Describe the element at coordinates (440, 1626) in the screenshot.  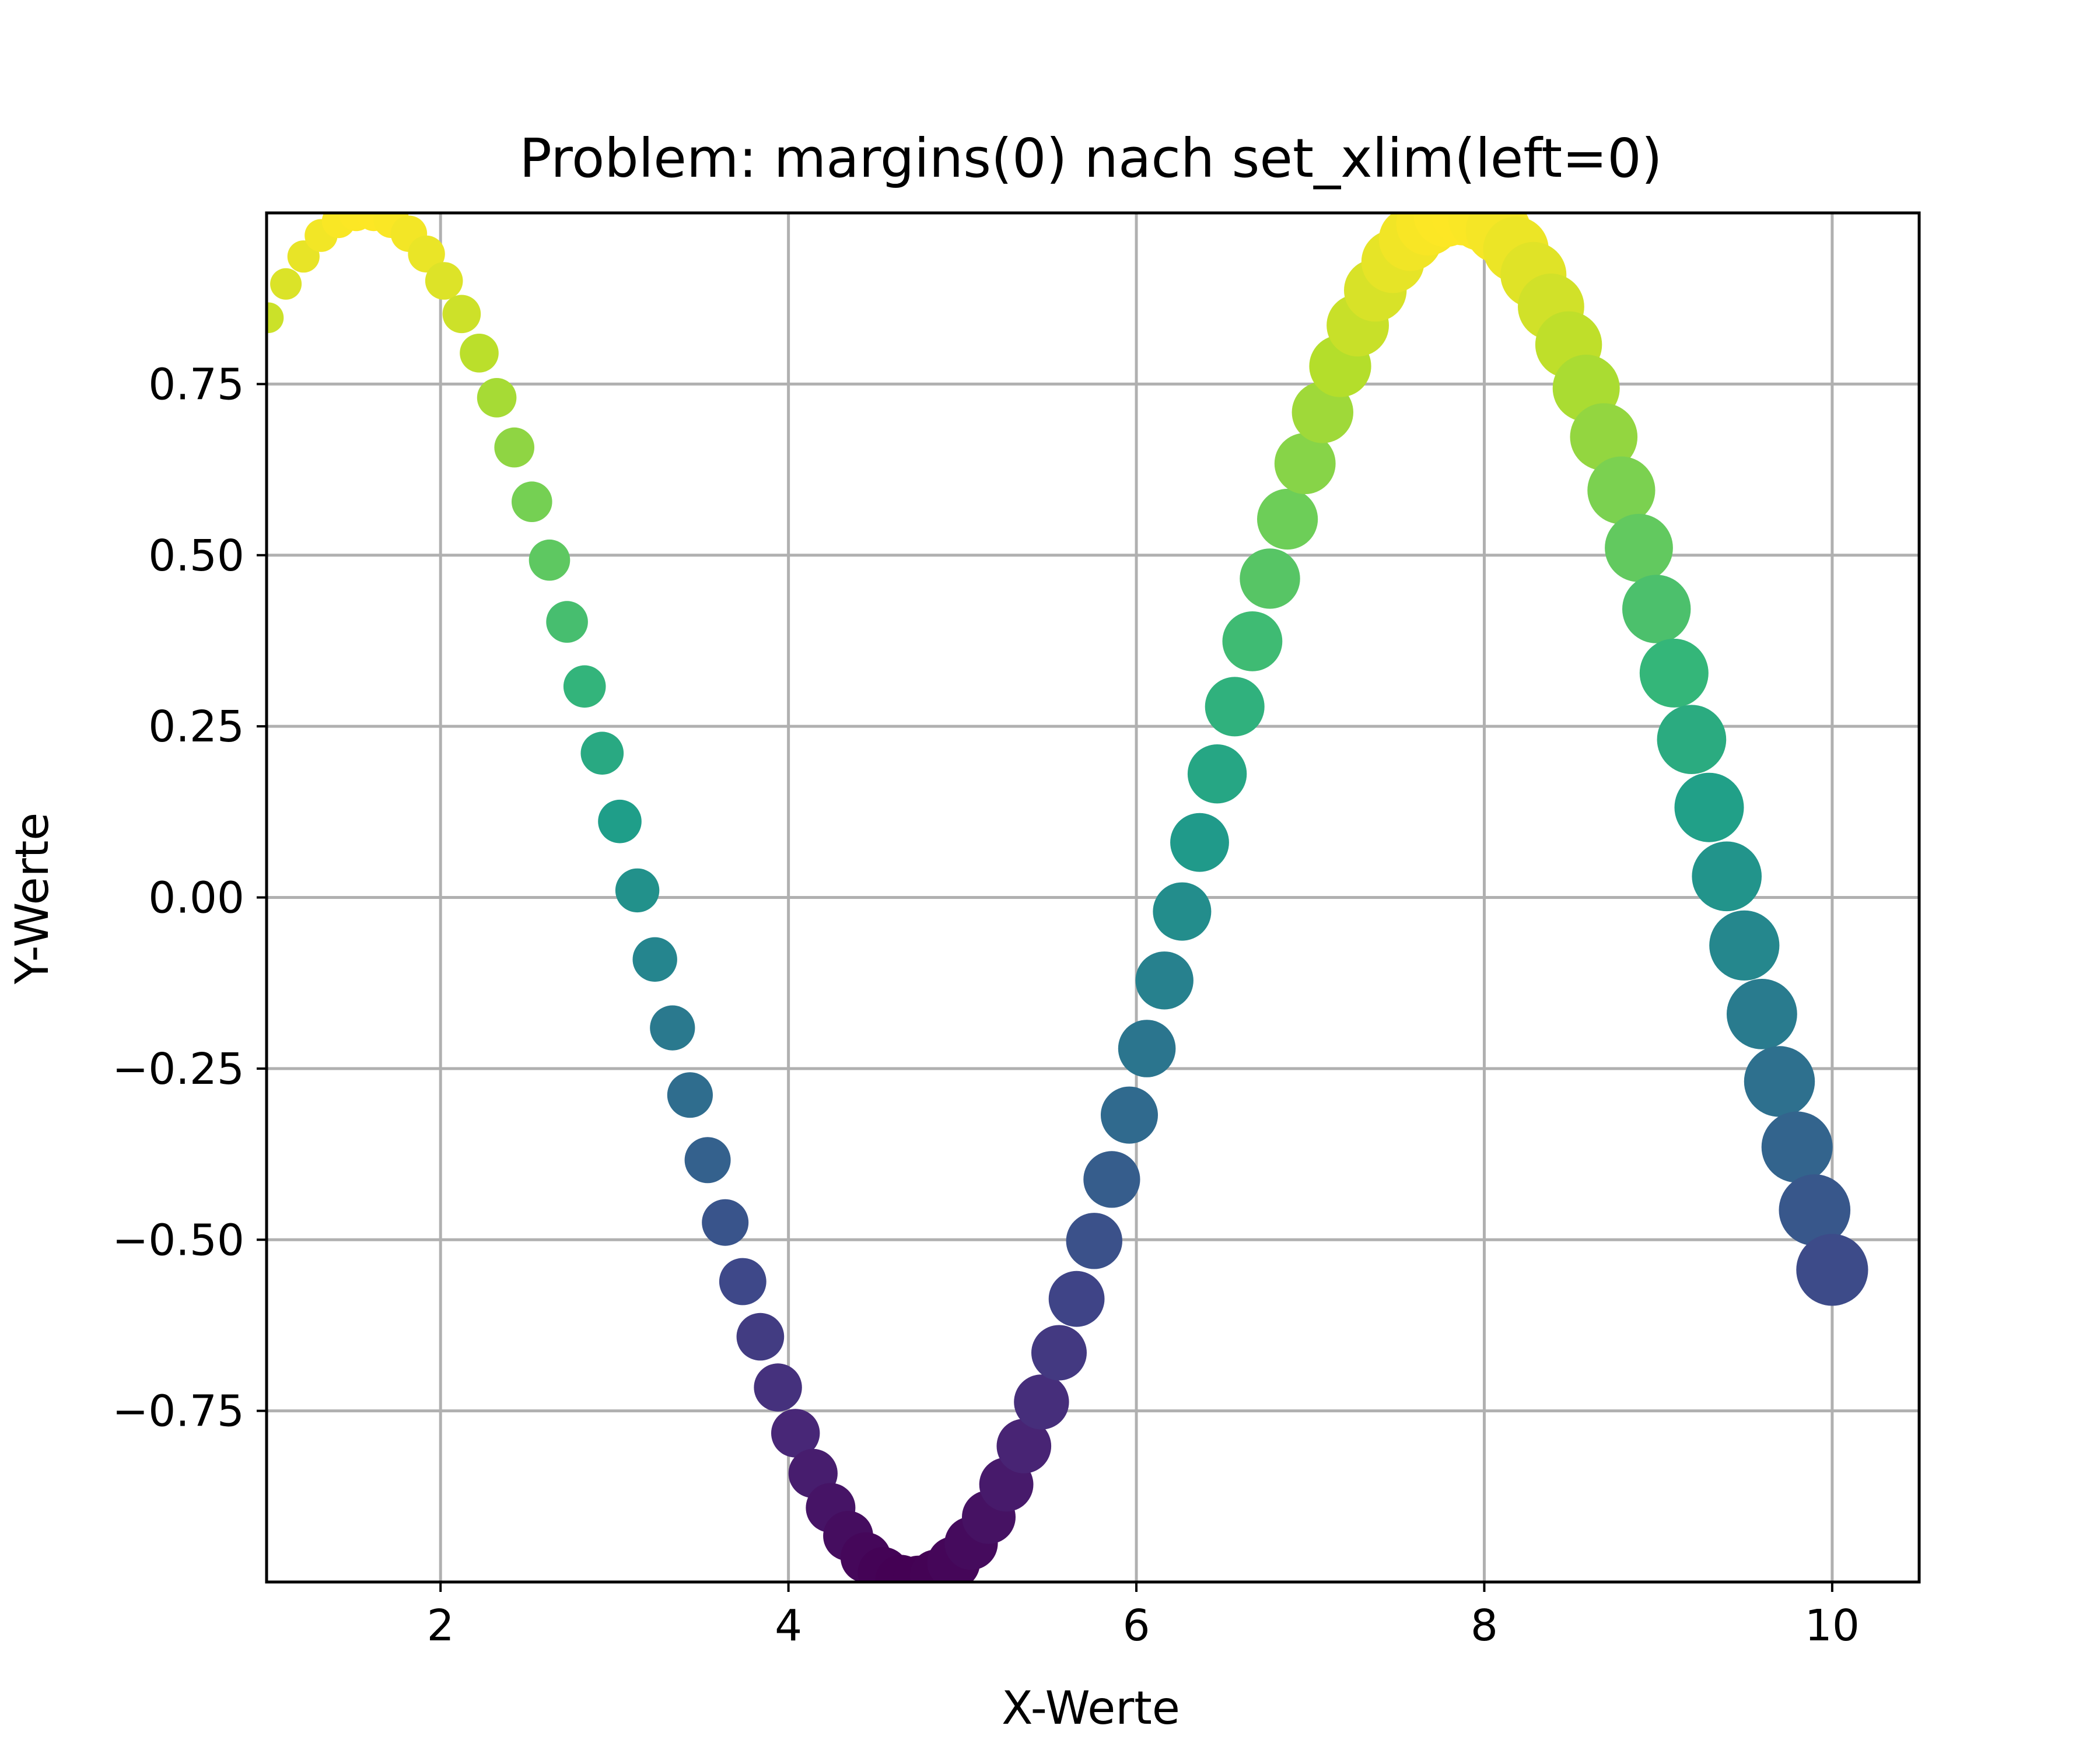
I see `x-tick-label: 2` at that location.